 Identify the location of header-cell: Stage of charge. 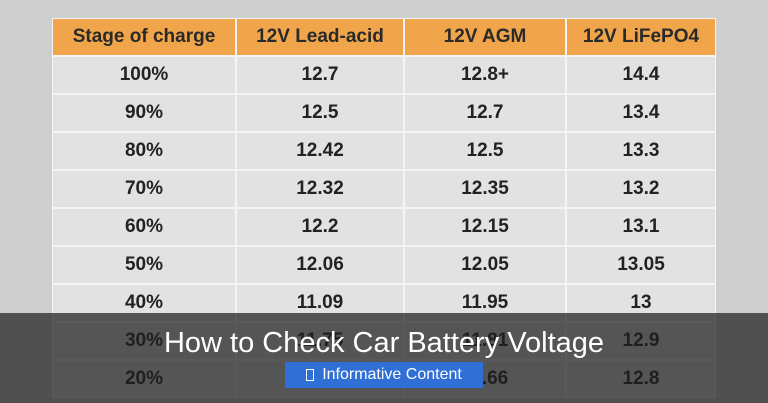
(144, 37).